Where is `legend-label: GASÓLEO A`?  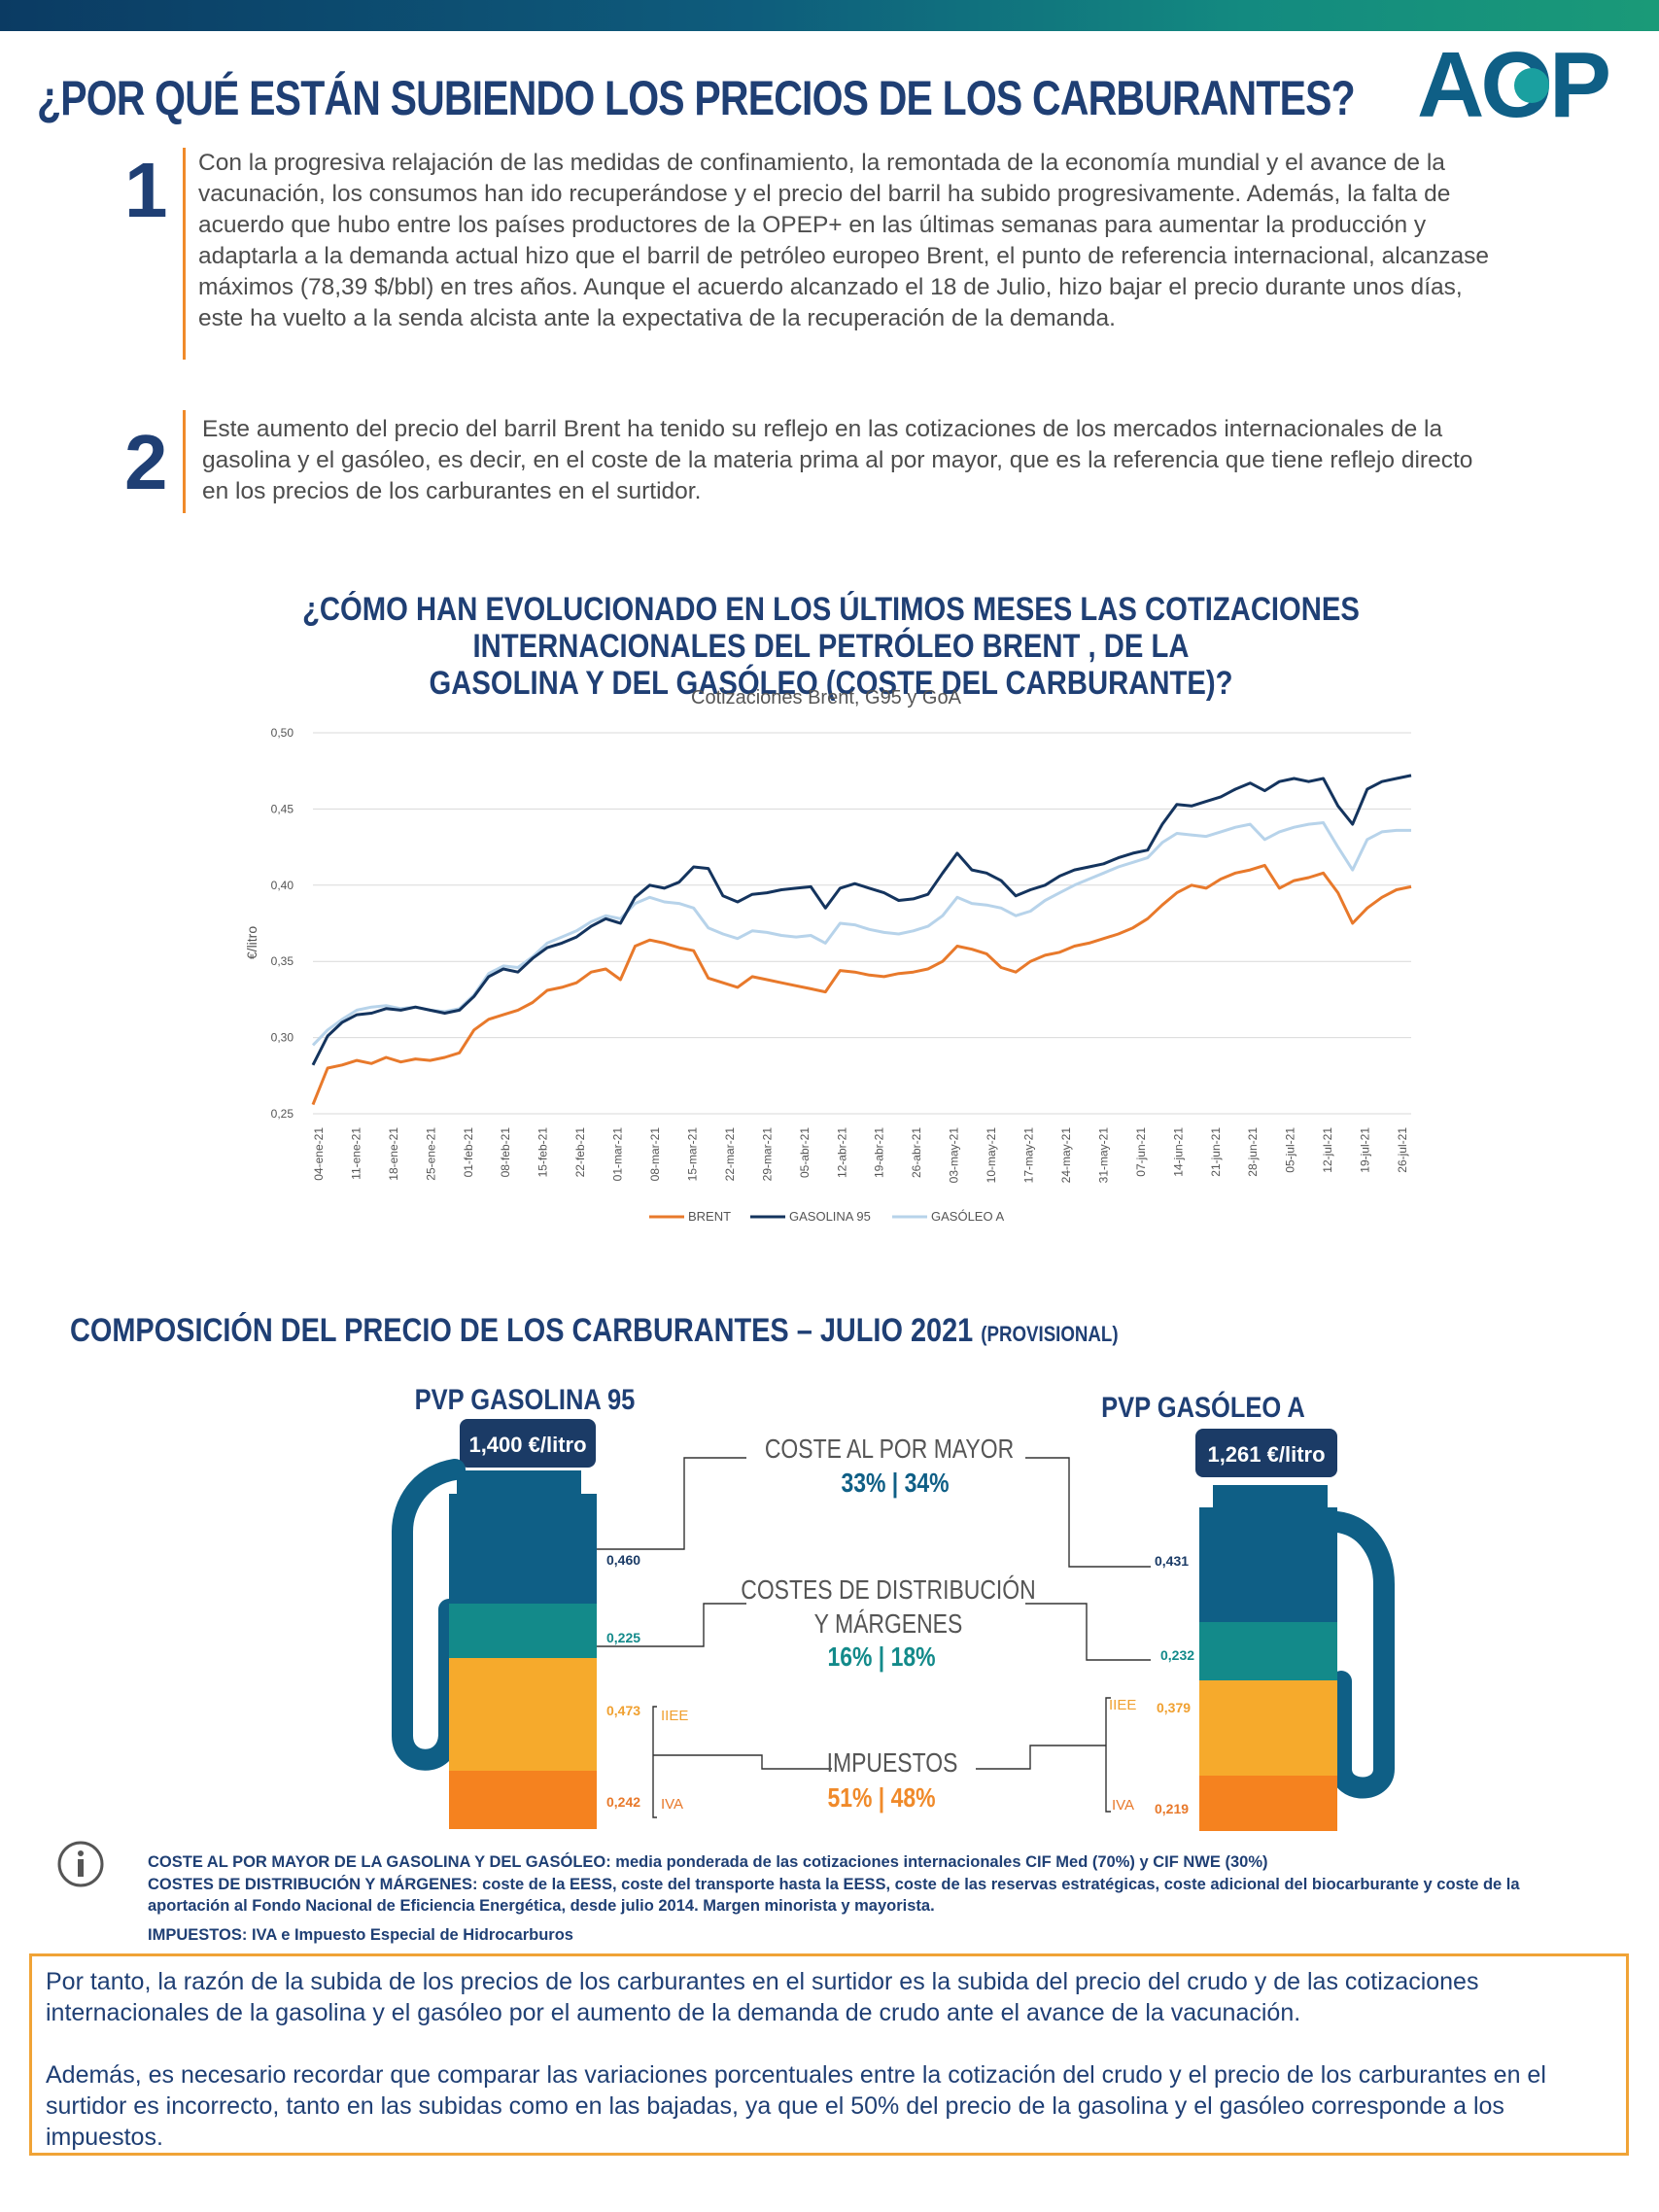
legend-label: GASÓLEO A is located at coordinates (967, 1216).